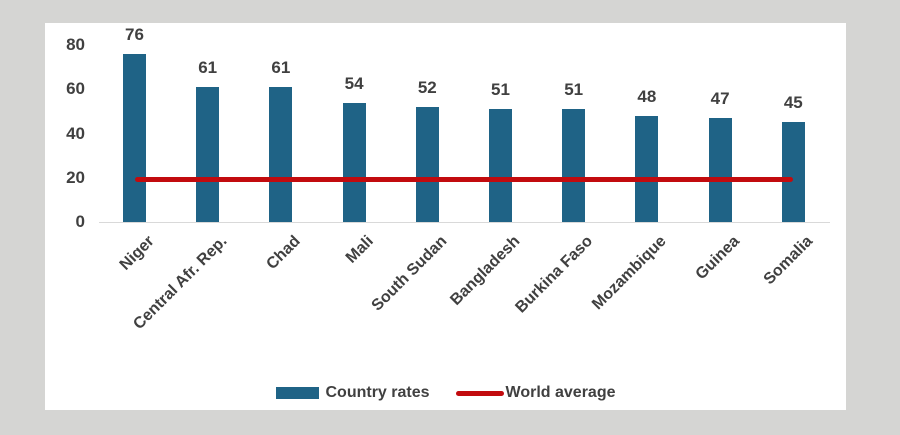 This screenshot has width=900, height=435. Describe the element at coordinates (75, 133) in the screenshot. I see `y-axis-tick-label: 40` at that location.